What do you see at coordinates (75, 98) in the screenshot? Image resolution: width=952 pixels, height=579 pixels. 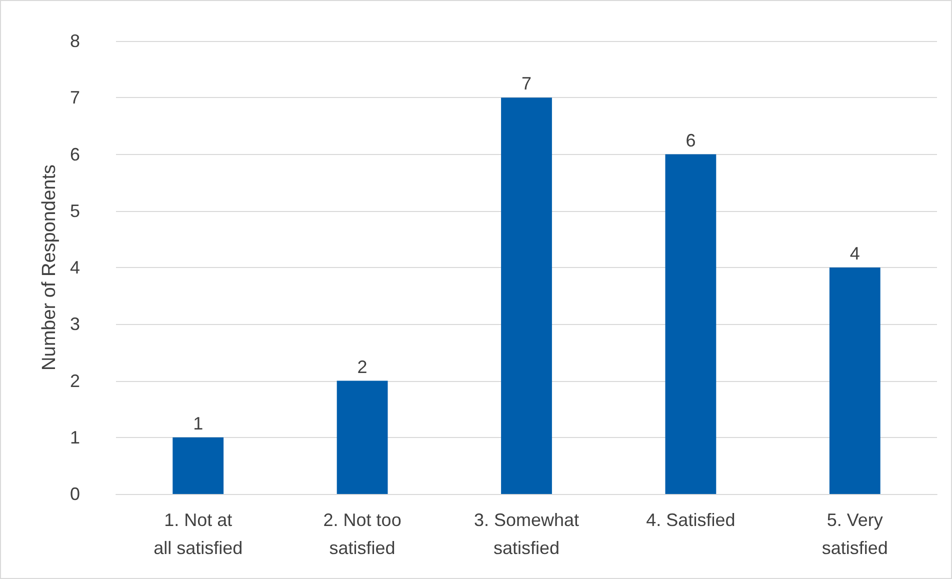 I see `y-tick-label: 7` at bounding box center [75, 98].